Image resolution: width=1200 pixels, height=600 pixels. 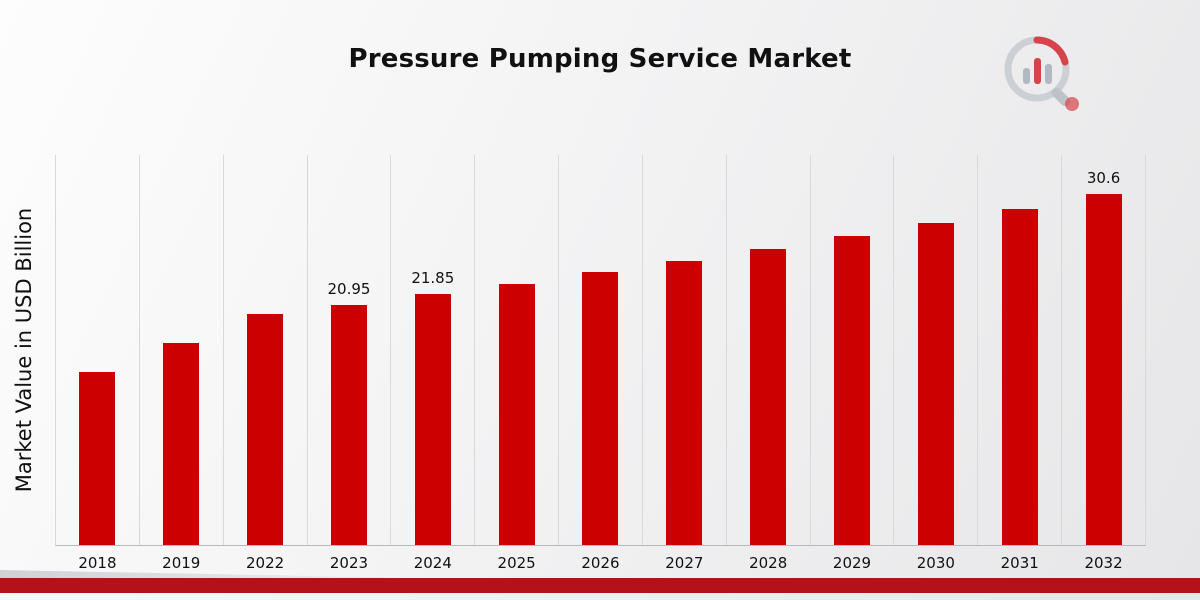 I want to click on category-column-2028: 2028, so click(x=769, y=363).